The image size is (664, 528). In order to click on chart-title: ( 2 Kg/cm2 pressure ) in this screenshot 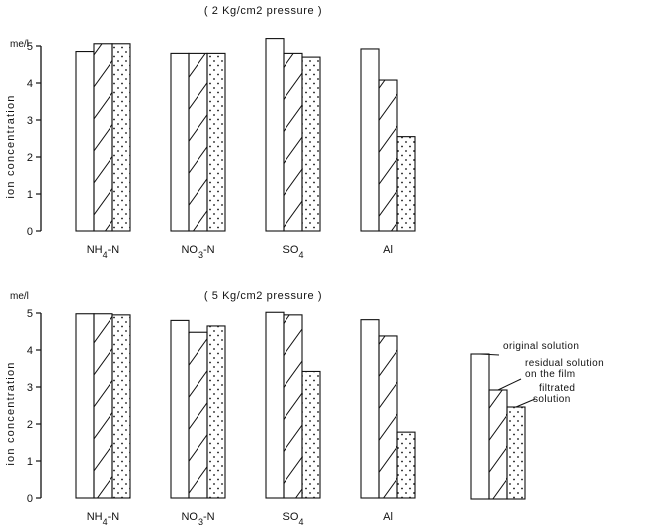, I will do `click(263, 11)`.